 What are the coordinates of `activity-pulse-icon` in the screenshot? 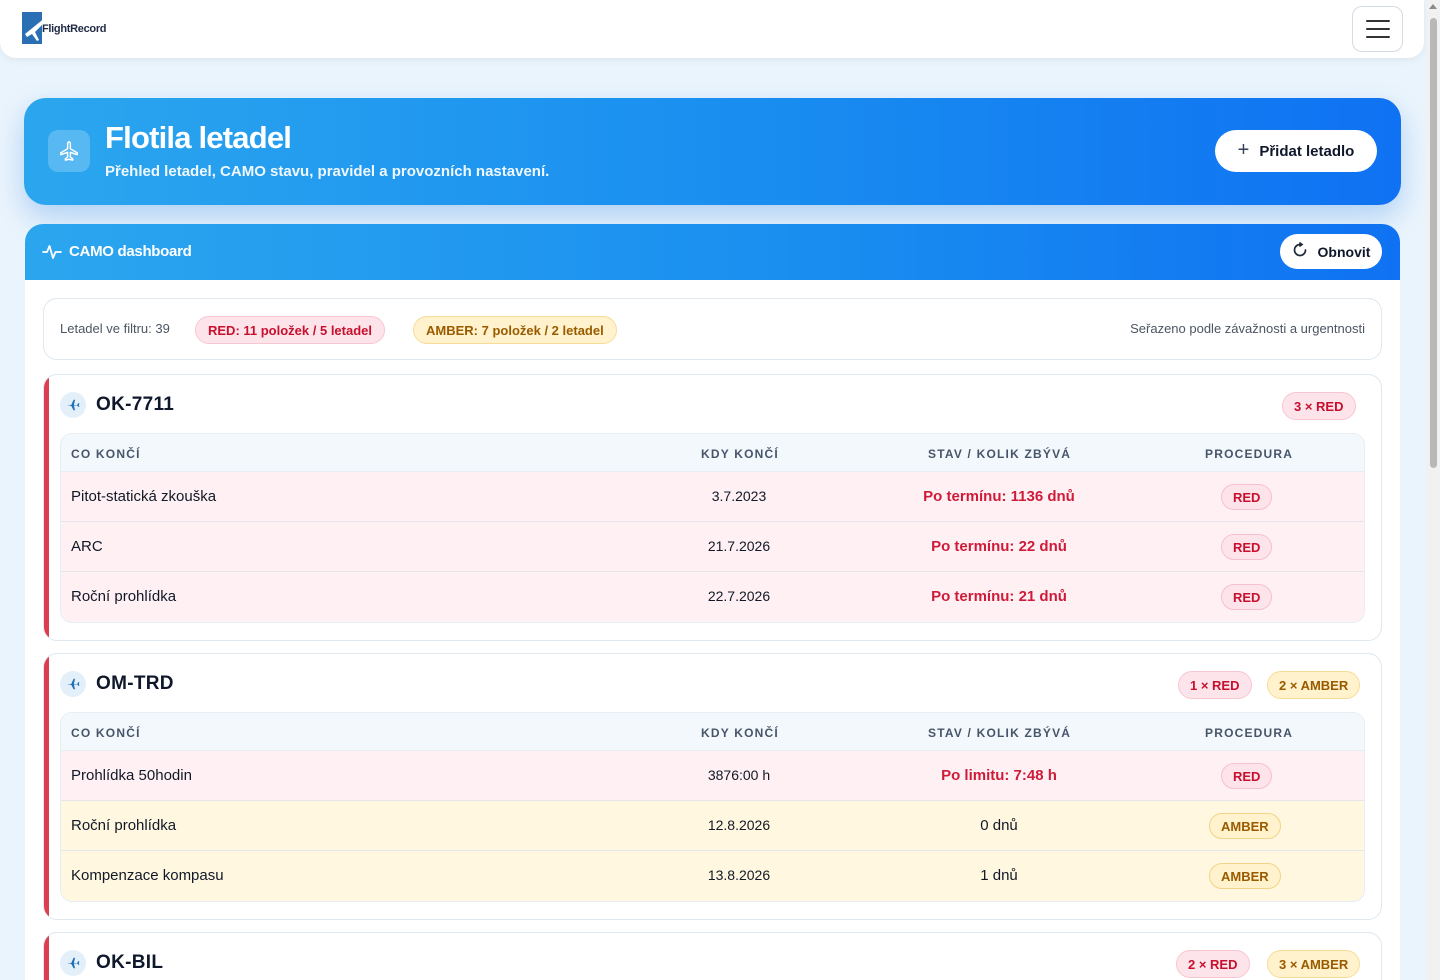 It's located at (52, 254).